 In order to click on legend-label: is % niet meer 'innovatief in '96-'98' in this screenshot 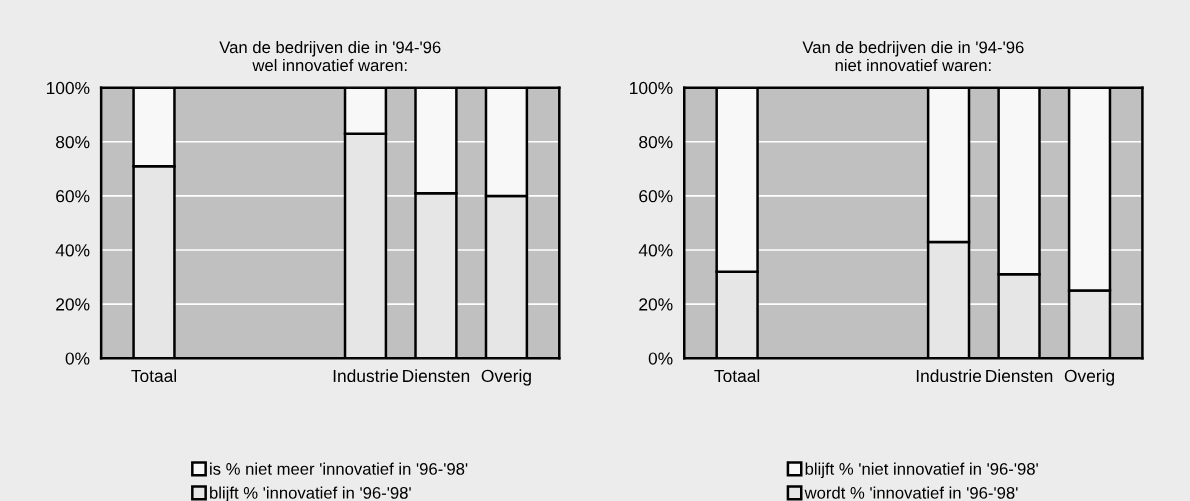, I will do `click(339, 468)`.